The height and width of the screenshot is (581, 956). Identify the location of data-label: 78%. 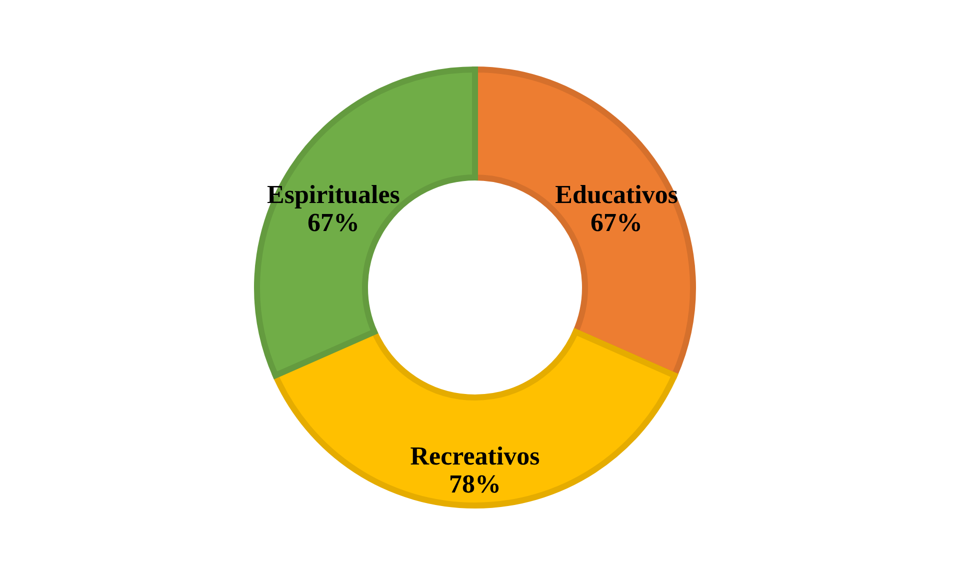
(475, 484).